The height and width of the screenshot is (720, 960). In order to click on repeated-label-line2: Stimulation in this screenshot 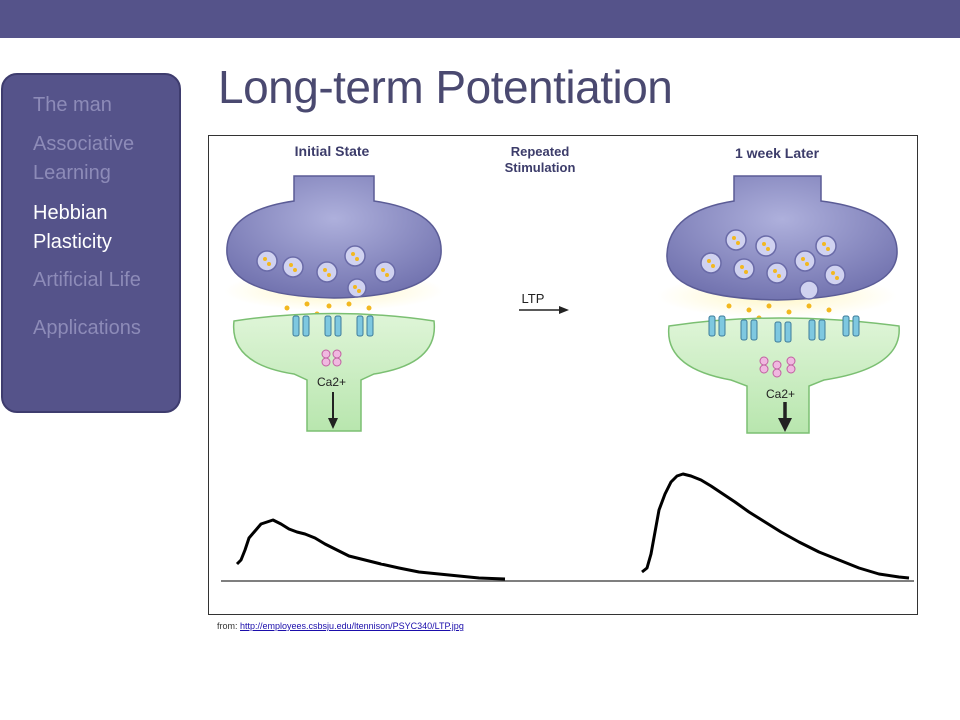, I will do `click(540, 167)`.